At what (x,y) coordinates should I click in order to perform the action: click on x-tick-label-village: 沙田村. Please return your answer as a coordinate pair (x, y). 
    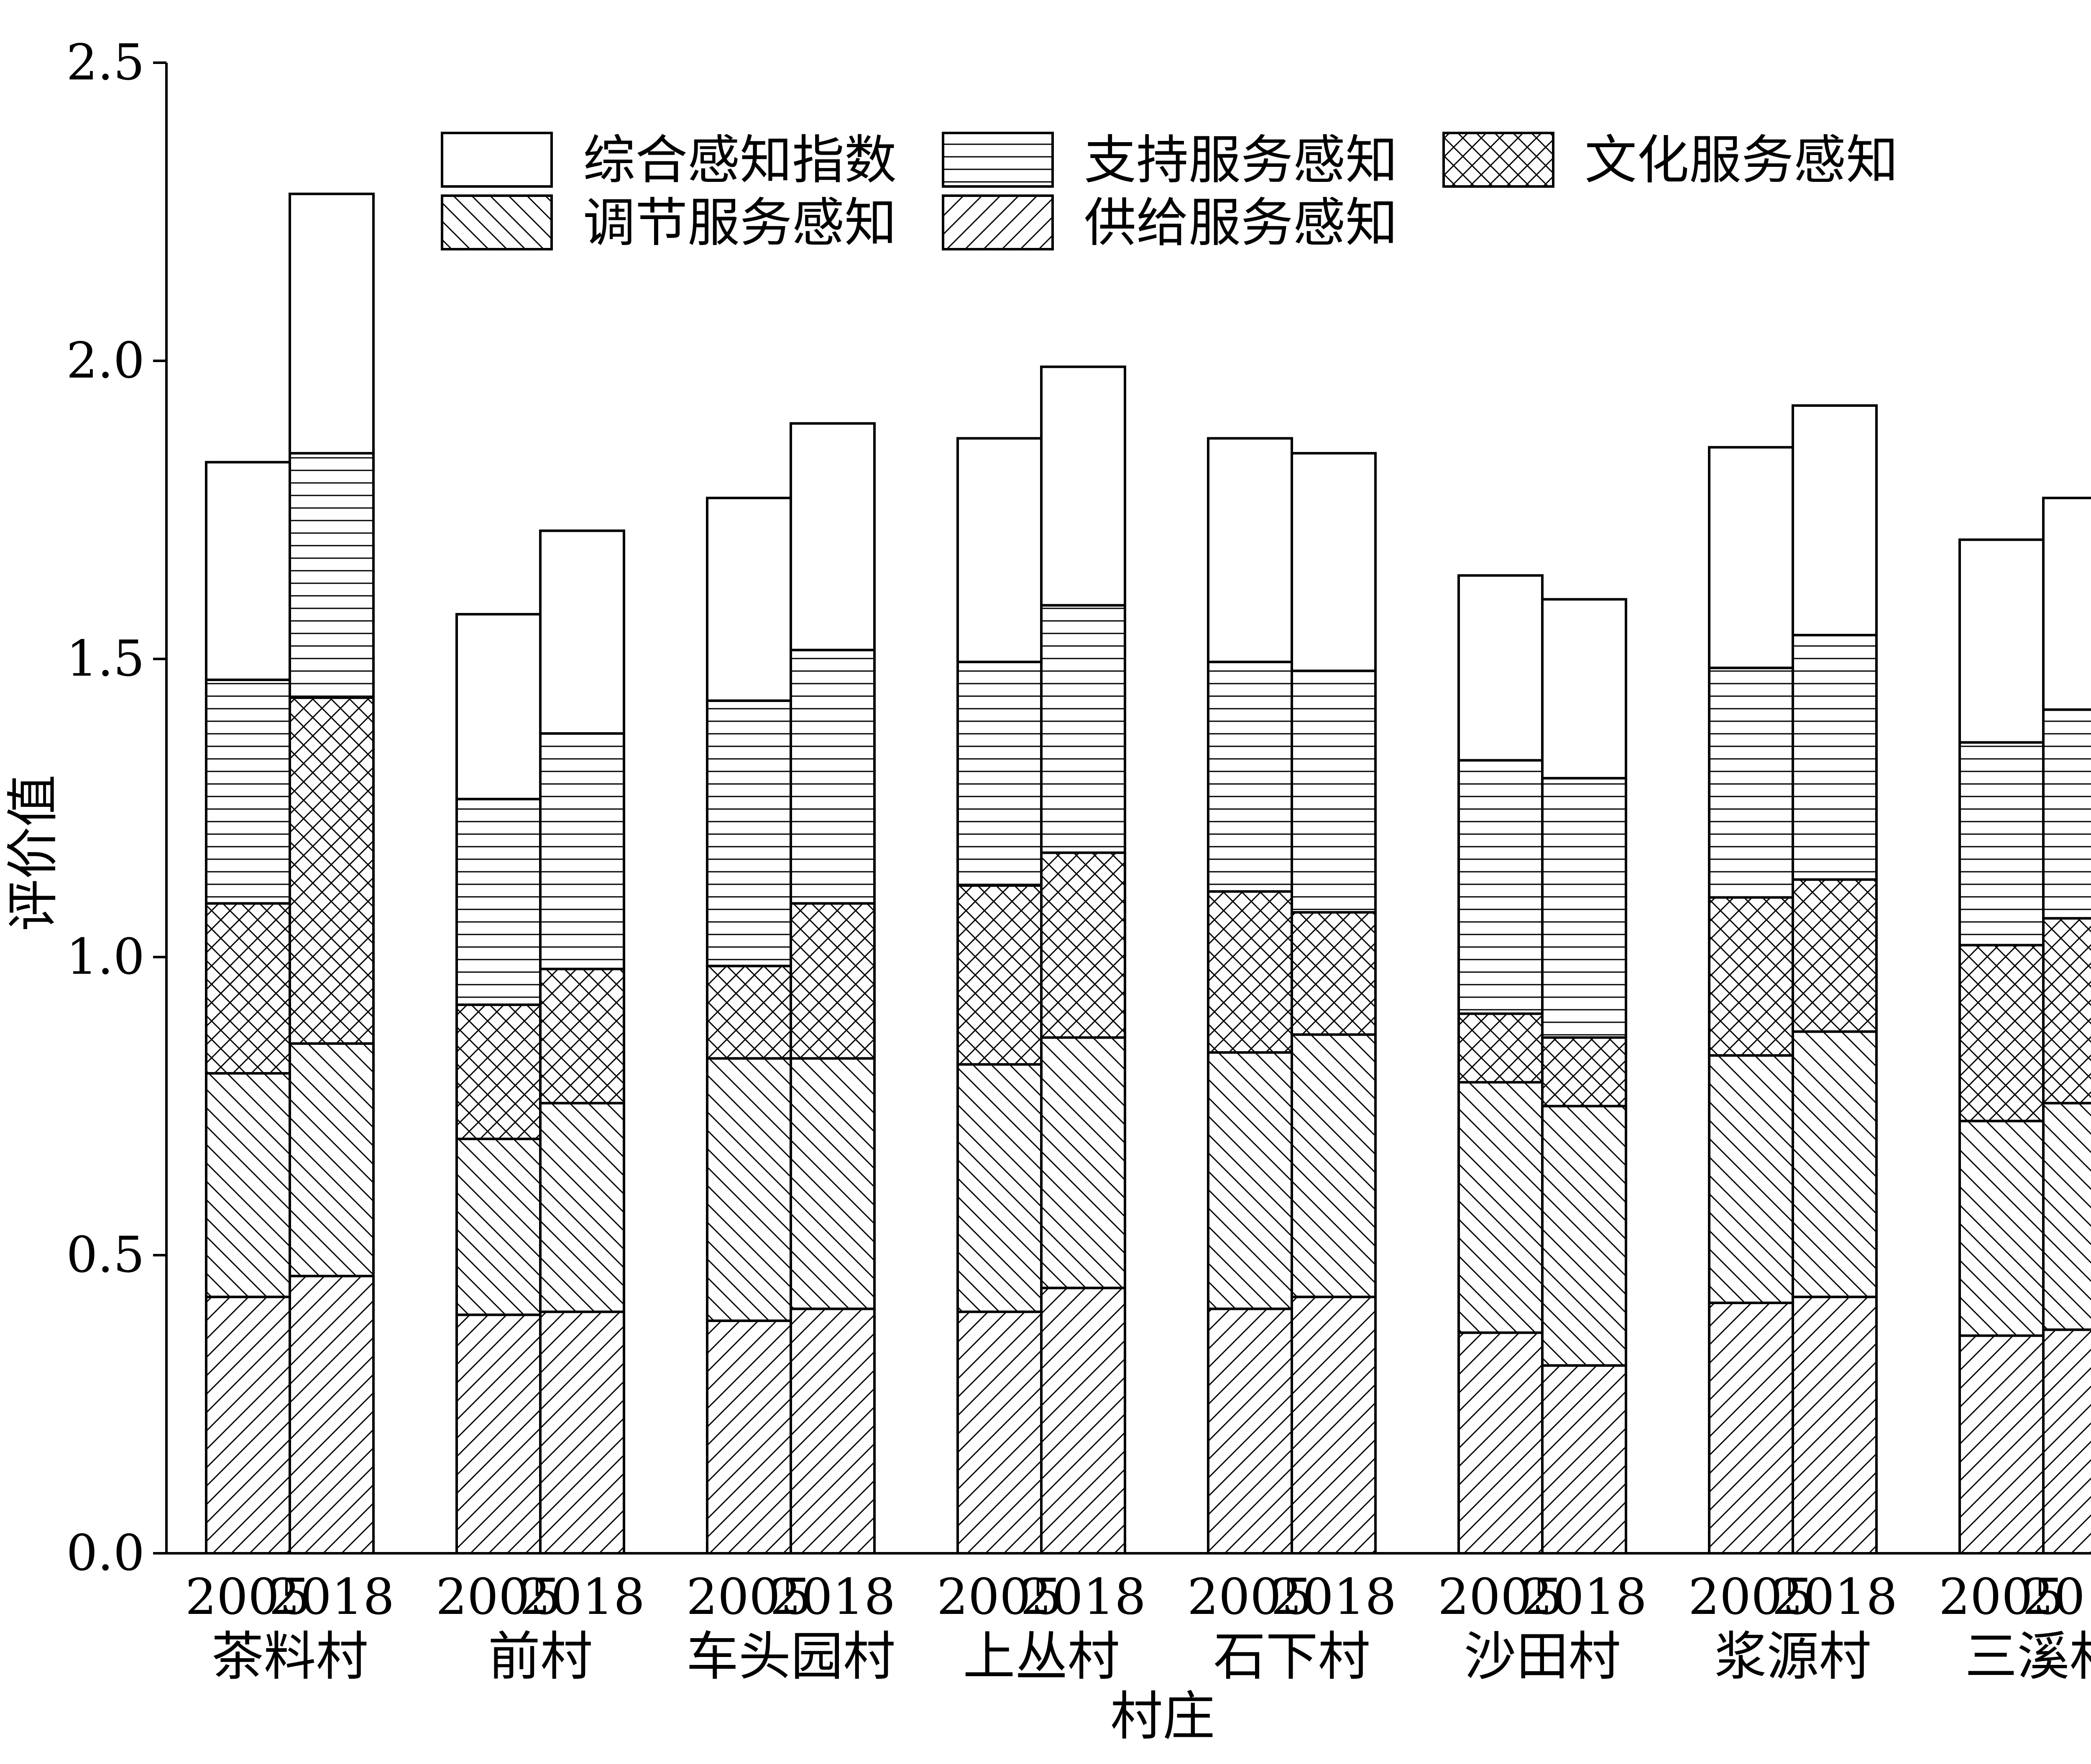
    Looking at the image, I should click on (1542, 1656).